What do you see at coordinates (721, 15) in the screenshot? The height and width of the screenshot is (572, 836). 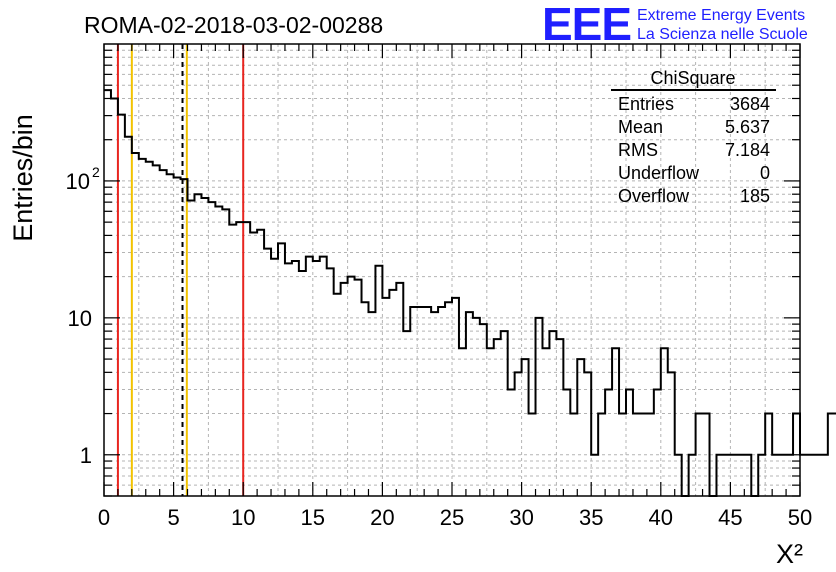 I see `eee-logo-line1: Extreme Energy Events` at bounding box center [721, 15].